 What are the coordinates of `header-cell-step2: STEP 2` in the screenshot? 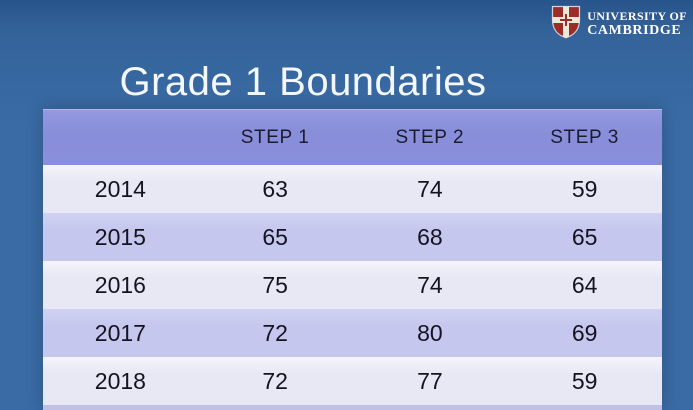 It's located at (430, 137).